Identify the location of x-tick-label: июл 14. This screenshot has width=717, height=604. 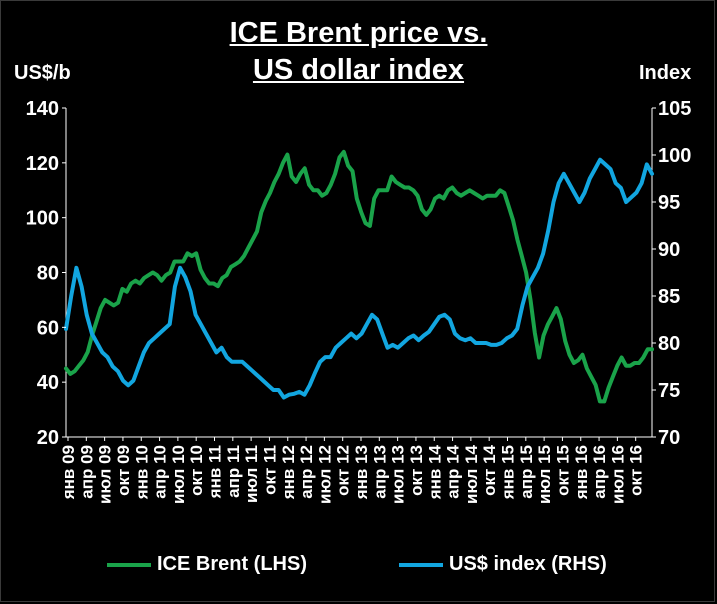
(471, 474).